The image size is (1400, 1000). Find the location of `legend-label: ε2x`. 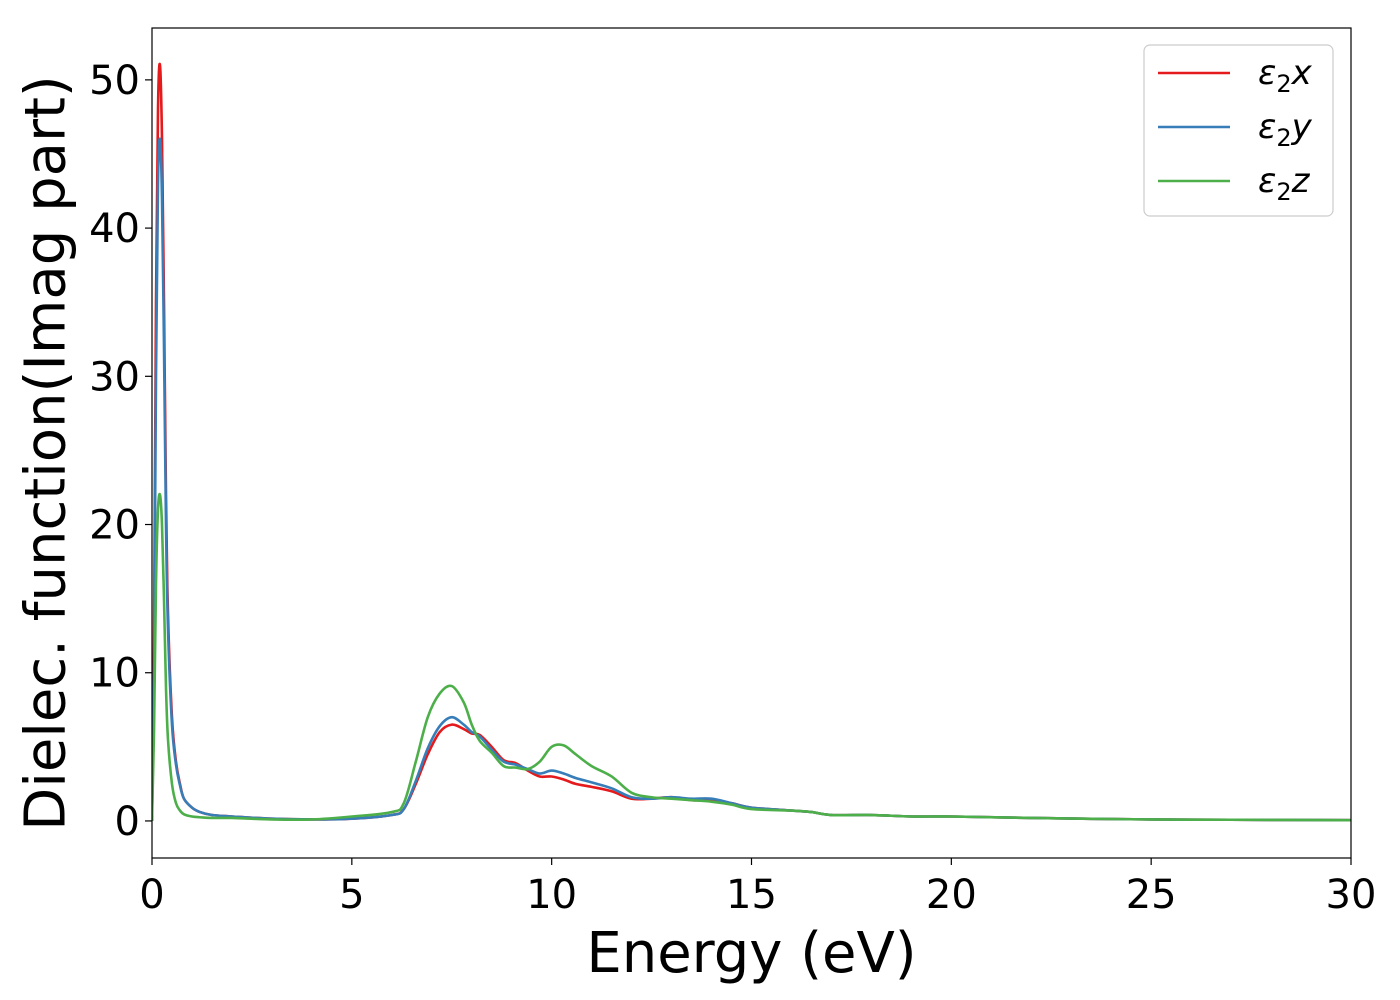

legend-label: ε2x is located at coordinates (1285, 75).